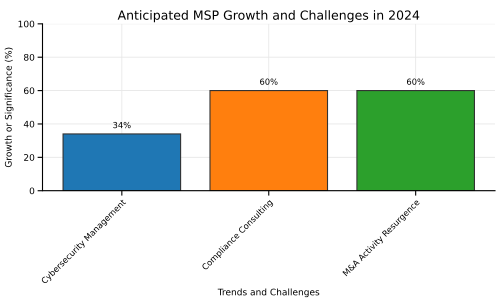 The width and height of the screenshot is (500, 298). What do you see at coordinates (29, 57) in the screenshot?
I see `y-tick-label: 80` at bounding box center [29, 57].